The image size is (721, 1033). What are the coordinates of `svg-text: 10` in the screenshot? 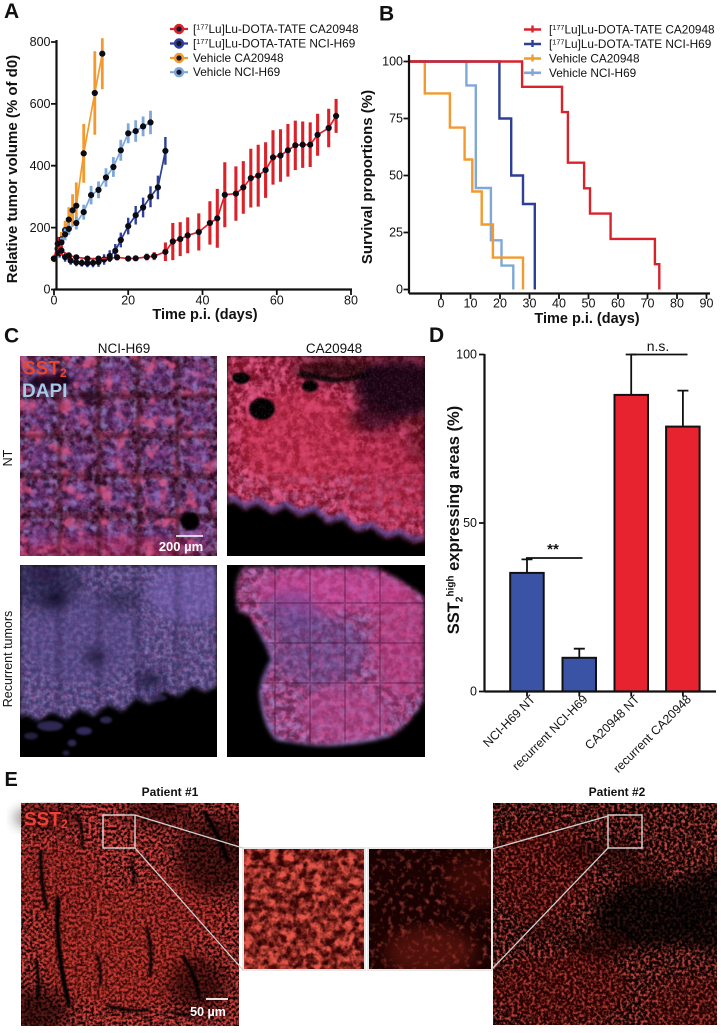 It's located at (471, 304).